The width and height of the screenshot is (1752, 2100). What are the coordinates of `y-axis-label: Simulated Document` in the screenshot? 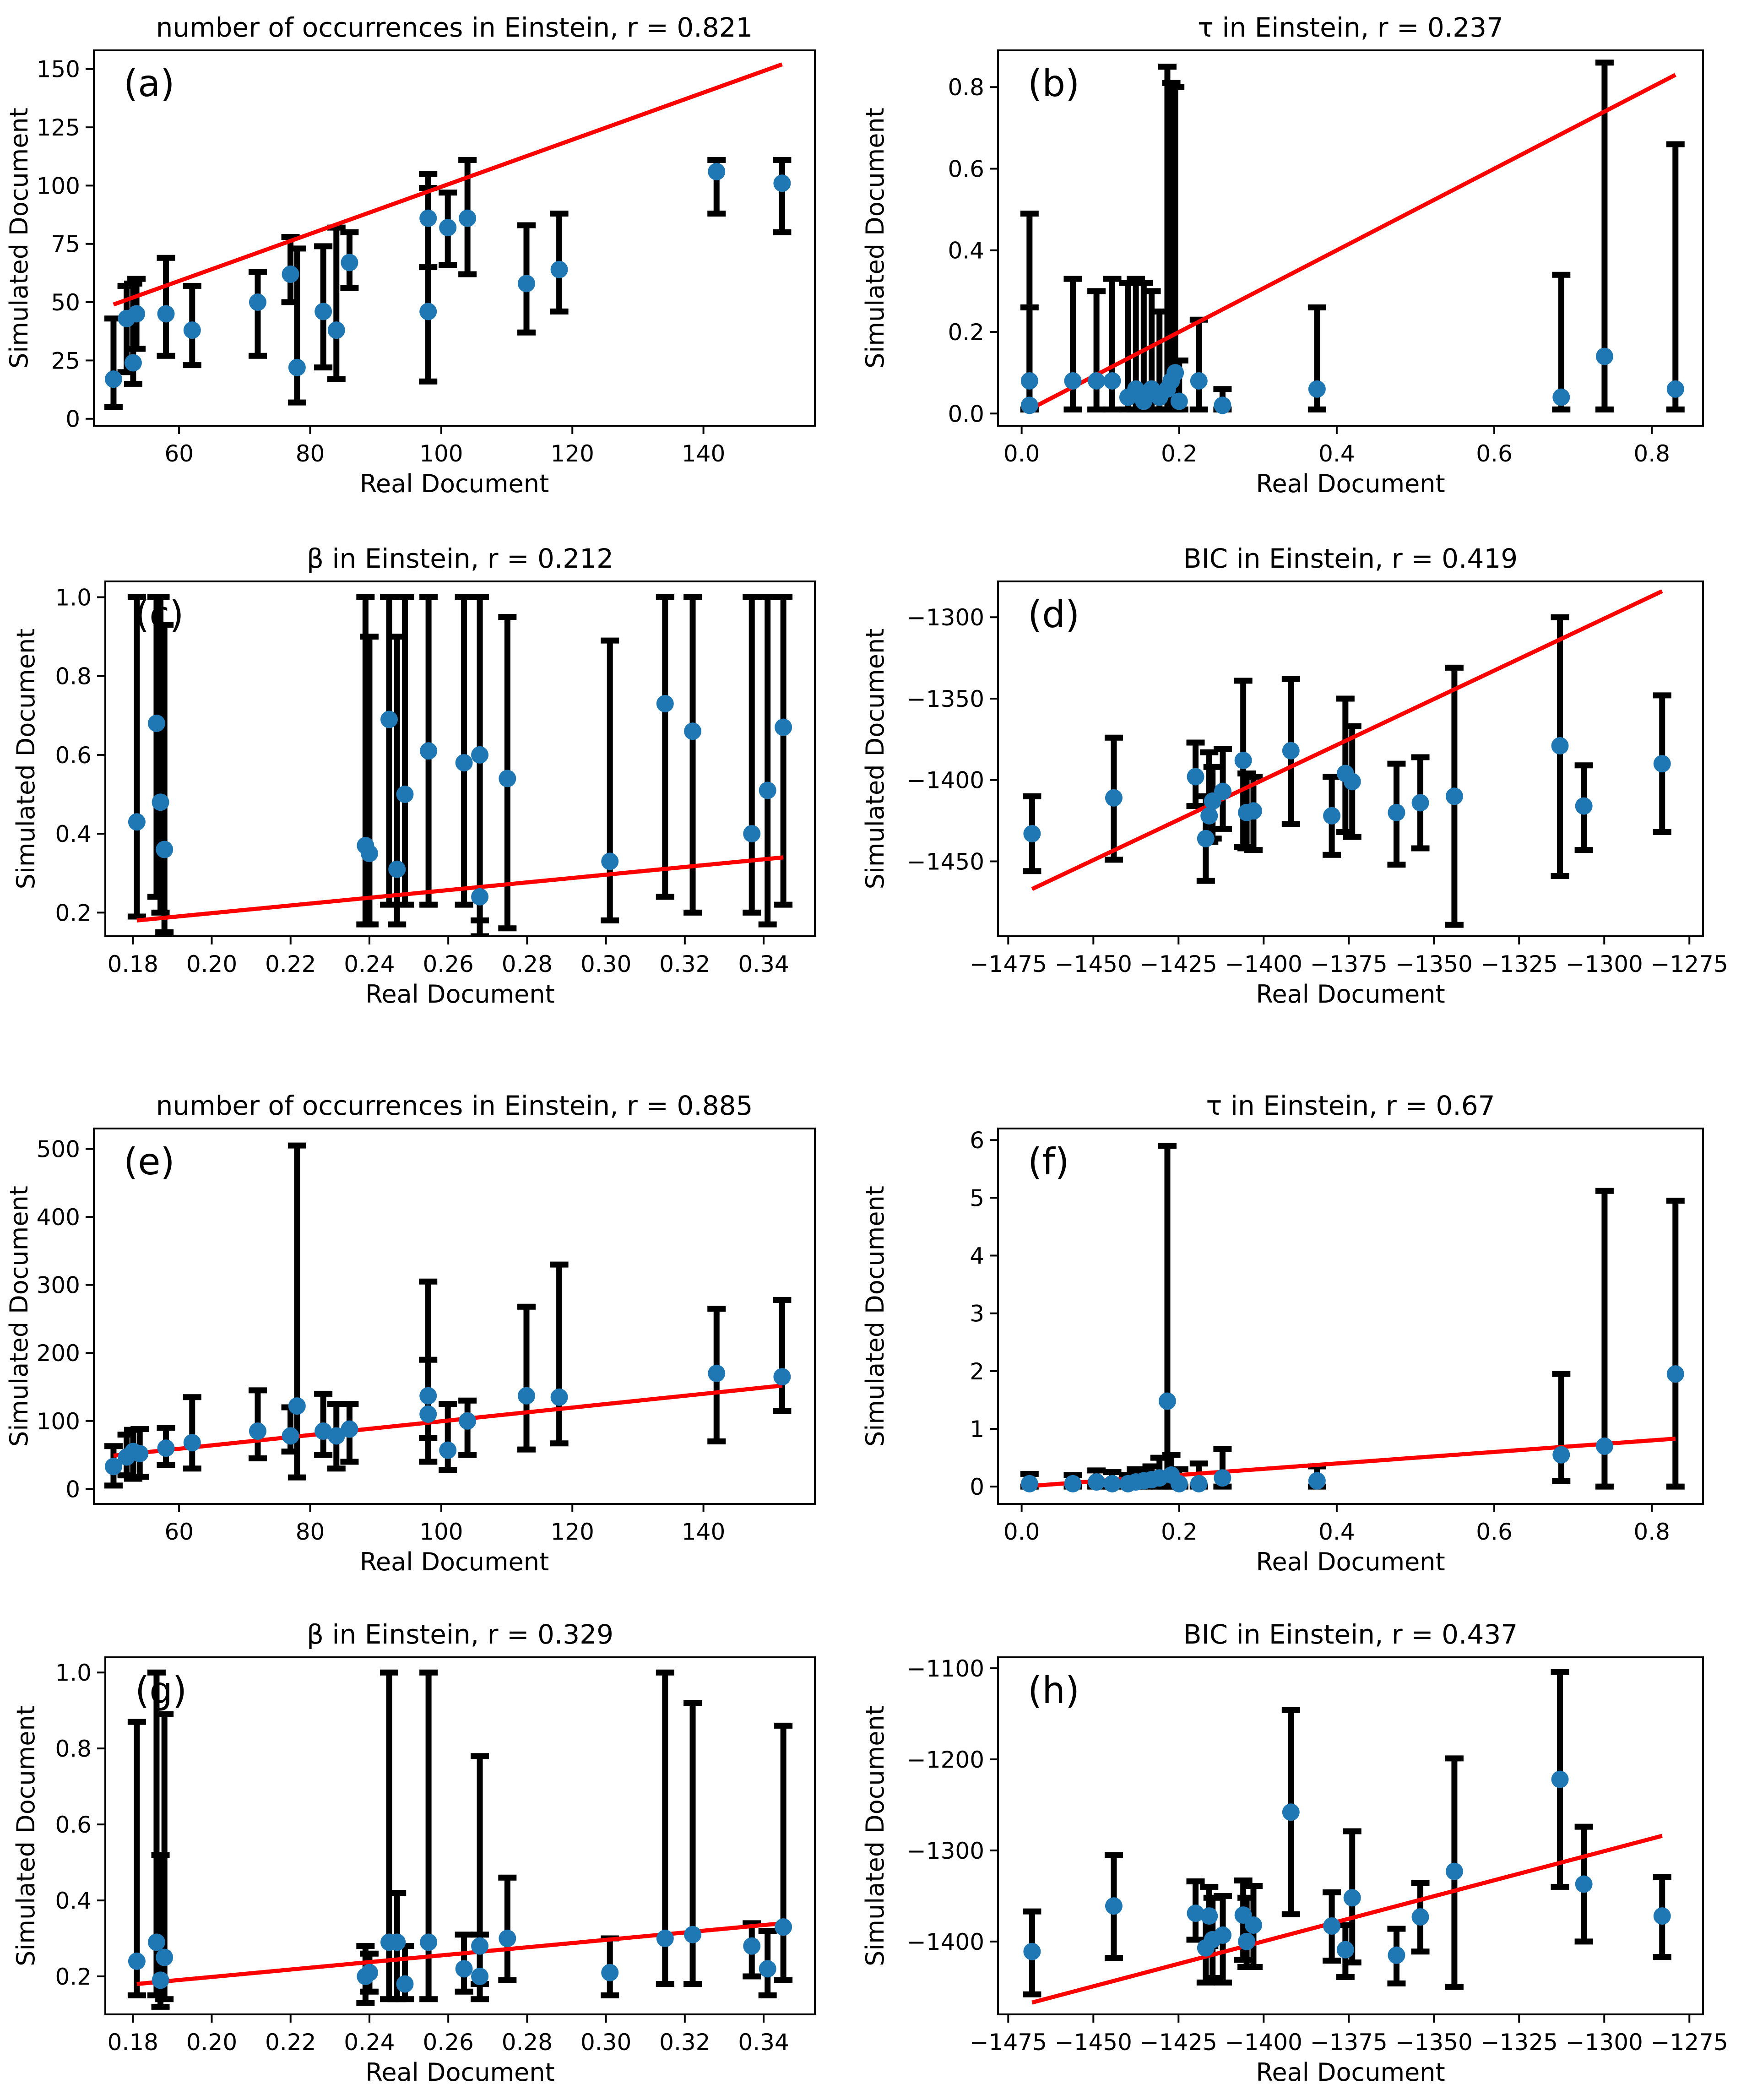 It's located at (875, 1316).